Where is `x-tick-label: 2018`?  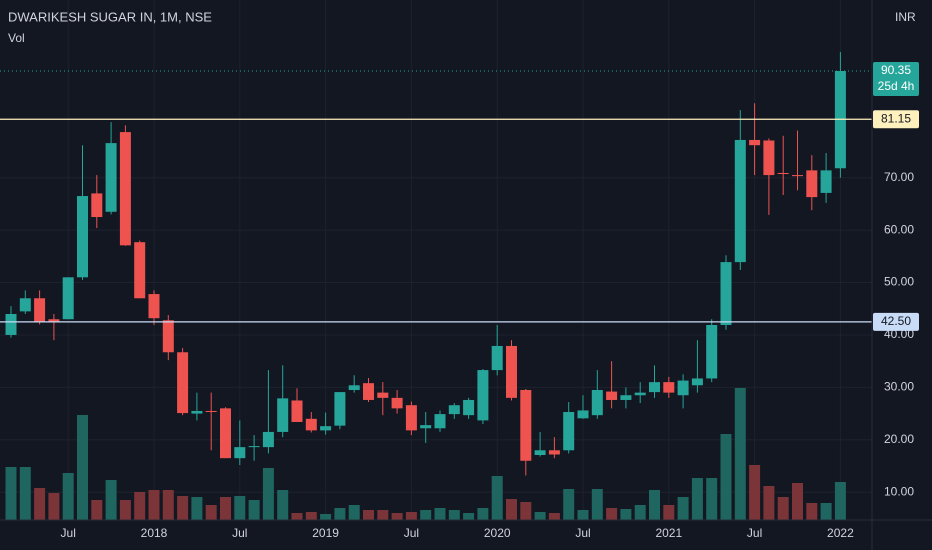 x-tick-label: 2018 is located at coordinates (154, 533).